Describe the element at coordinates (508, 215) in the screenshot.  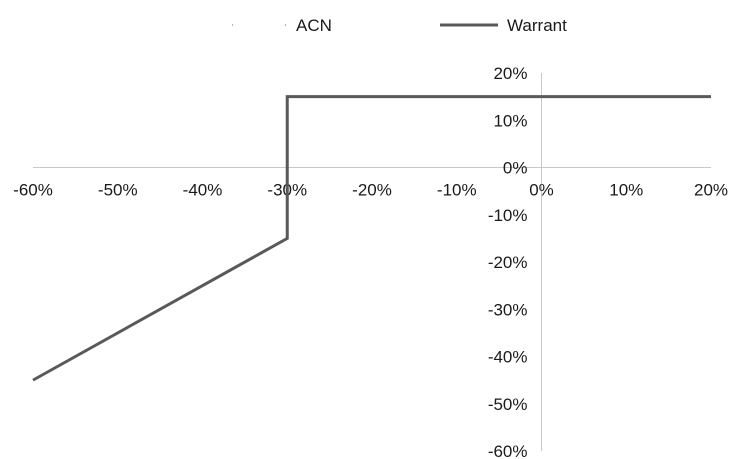
I see `y-tick-label: -10%` at that location.